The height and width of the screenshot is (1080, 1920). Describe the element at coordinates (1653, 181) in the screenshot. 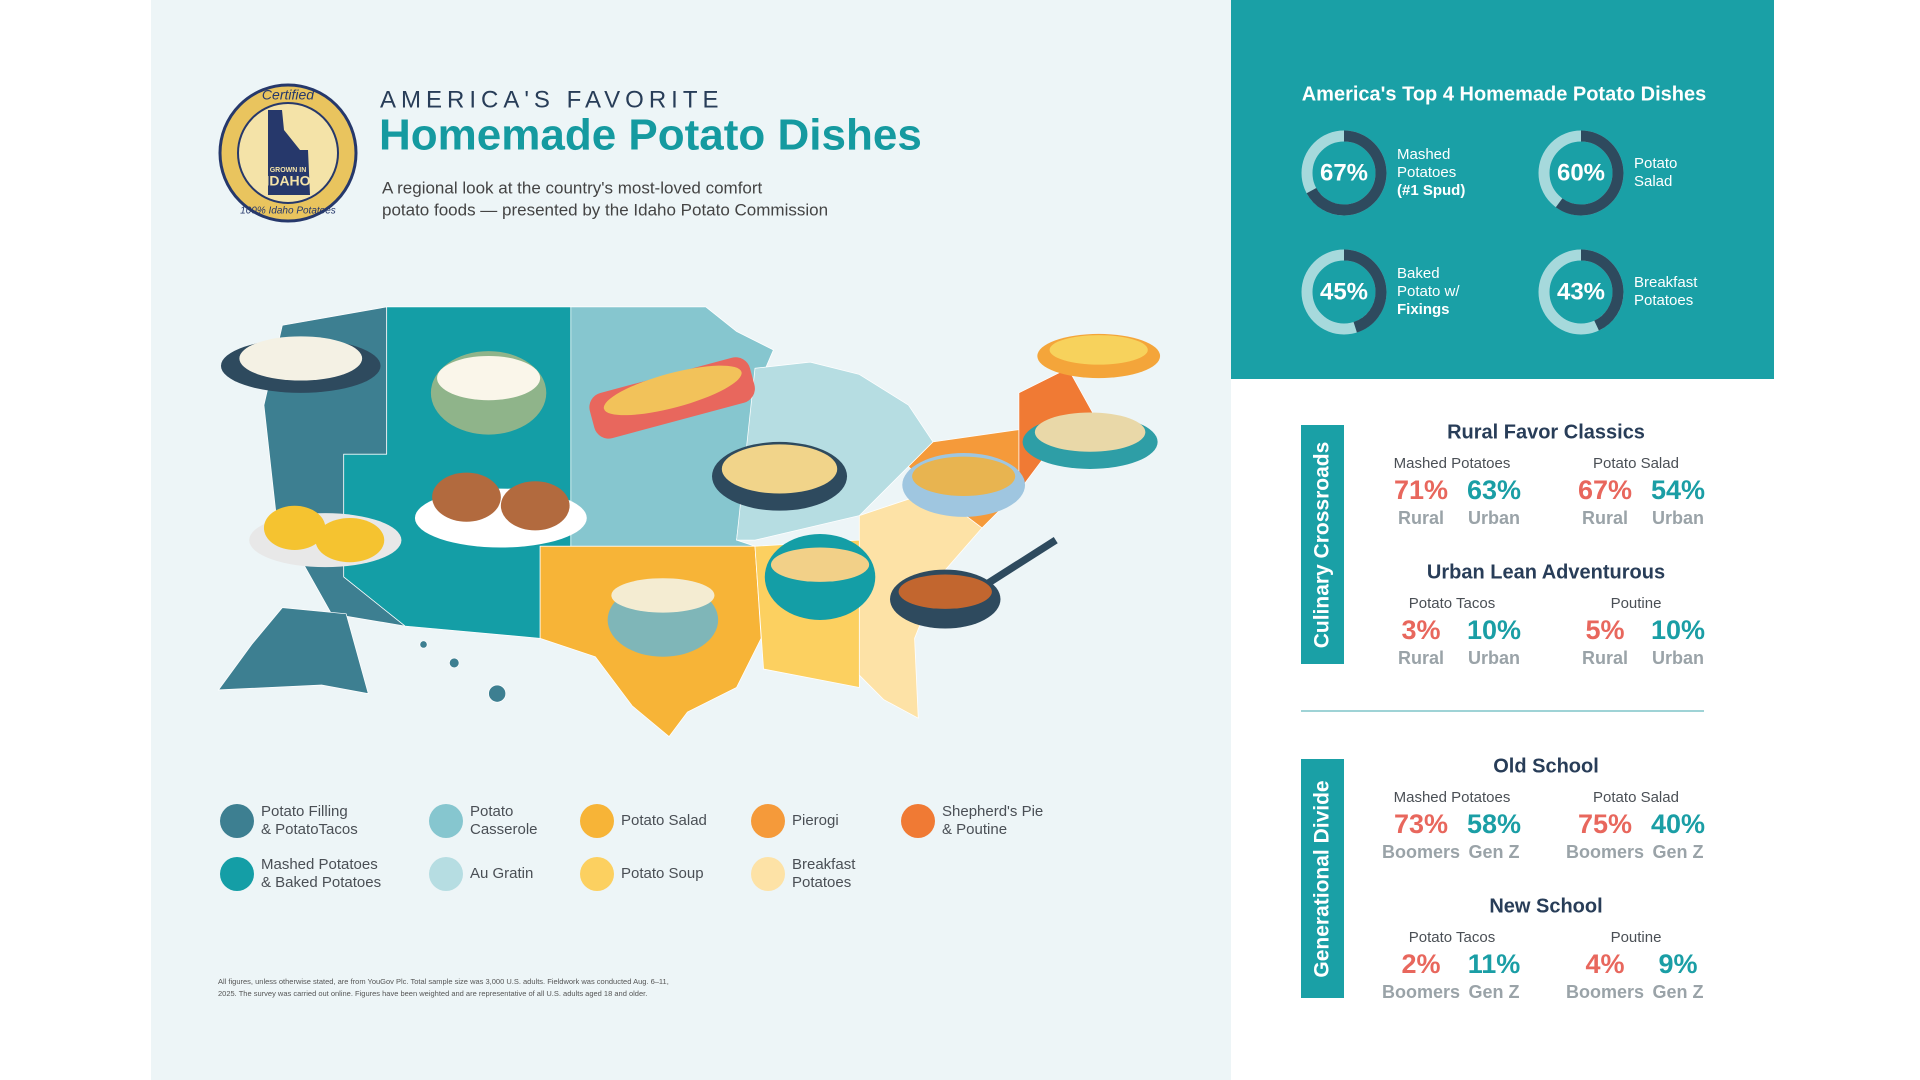

I see `donut-name: Salad` at that location.